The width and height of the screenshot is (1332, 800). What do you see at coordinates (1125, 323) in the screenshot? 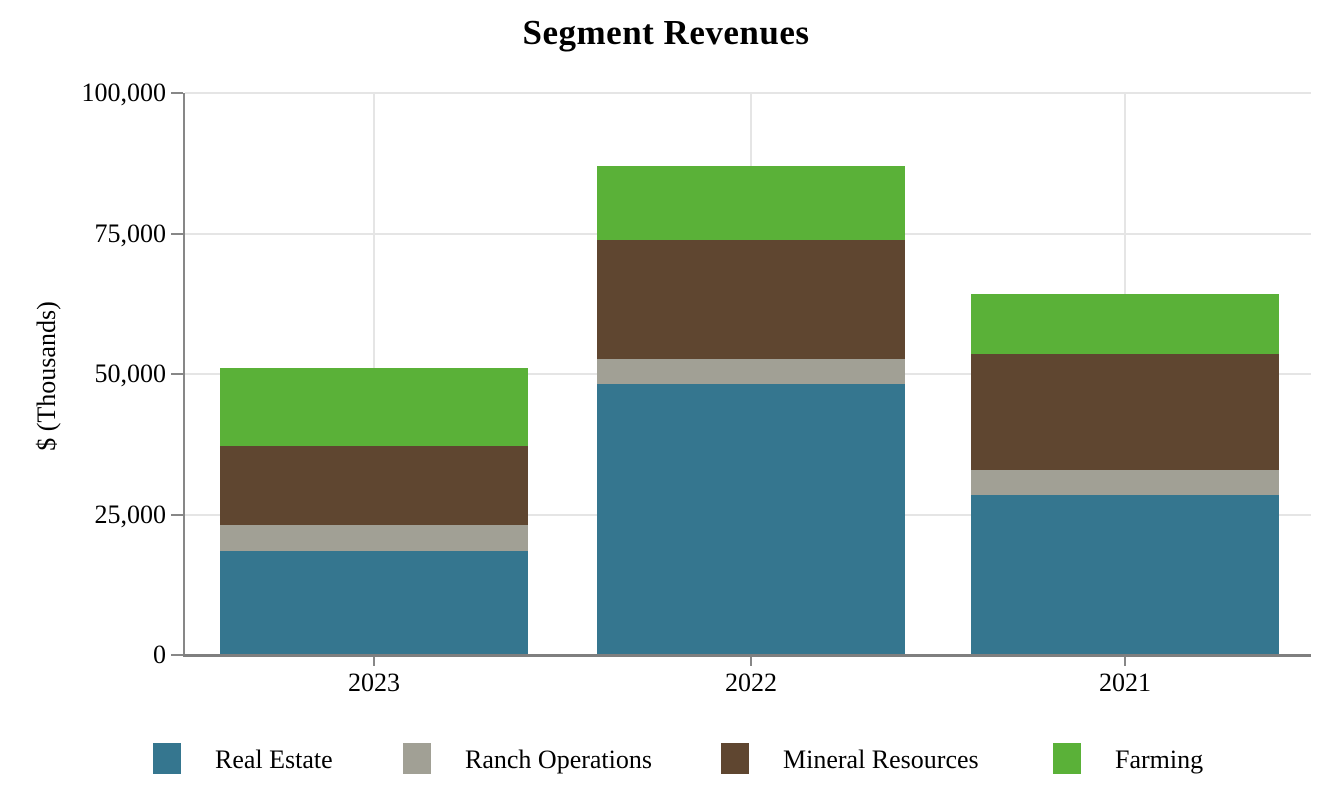
I see `bar-segment-farming-2021` at bounding box center [1125, 323].